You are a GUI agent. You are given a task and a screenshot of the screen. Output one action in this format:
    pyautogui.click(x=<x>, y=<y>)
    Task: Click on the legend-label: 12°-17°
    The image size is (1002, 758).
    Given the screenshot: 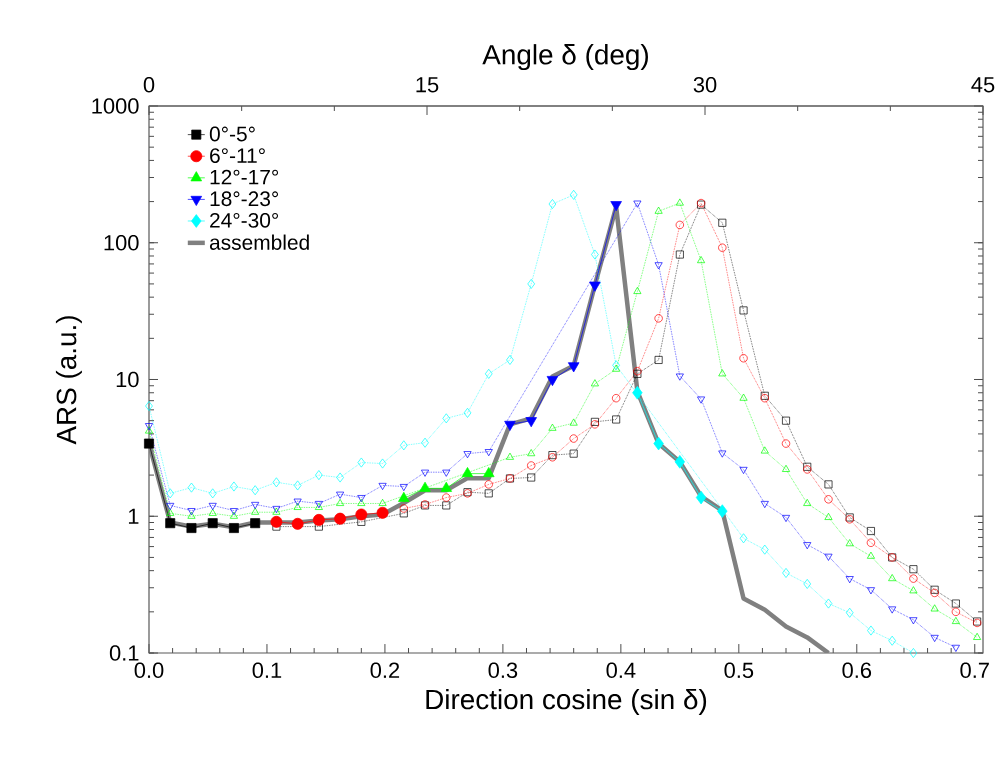 What is the action you would take?
    pyautogui.click(x=244, y=177)
    